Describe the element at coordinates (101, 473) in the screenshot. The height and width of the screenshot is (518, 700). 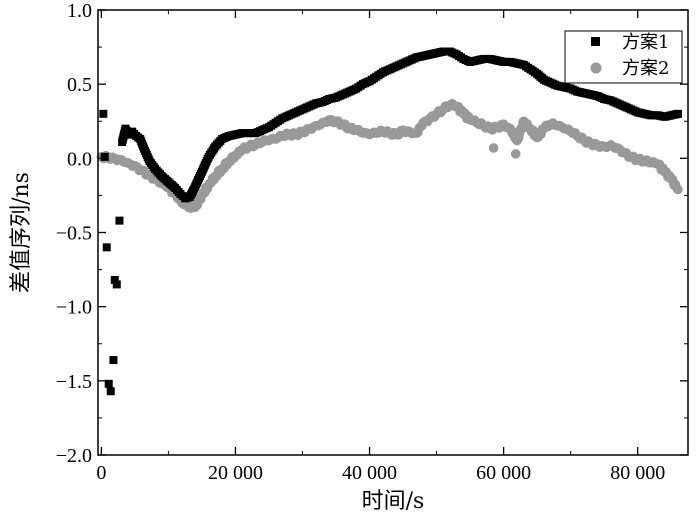
I see `x-tick-label: 0` at that location.